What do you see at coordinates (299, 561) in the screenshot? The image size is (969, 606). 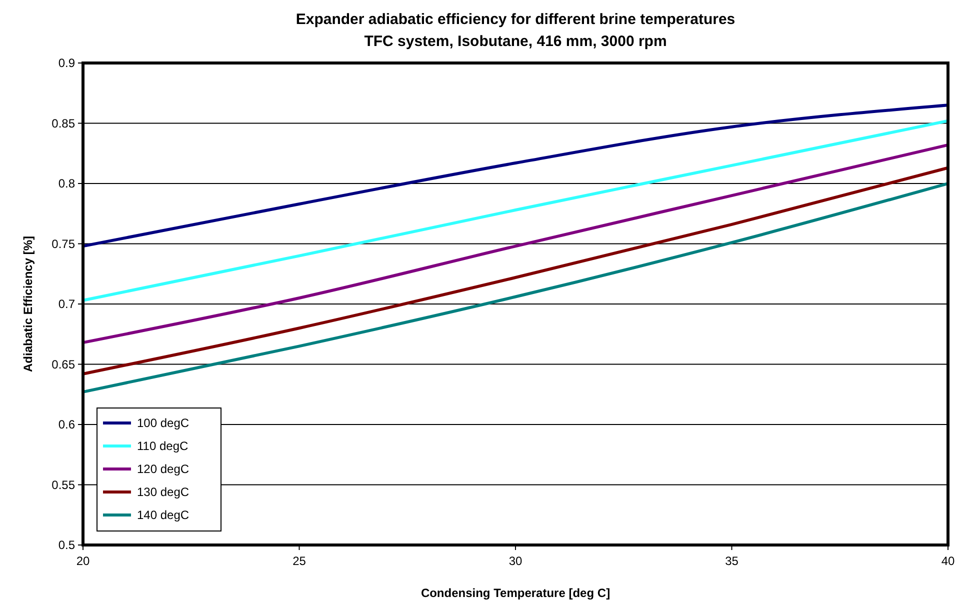 I see `x-tick-label: 25` at bounding box center [299, 561].